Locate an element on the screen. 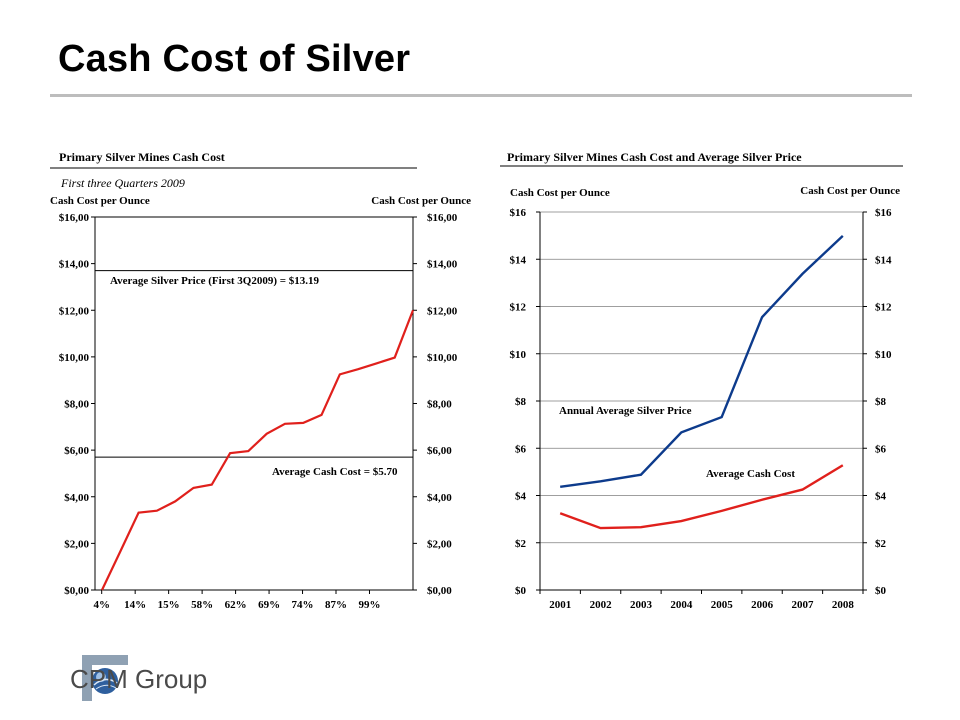  cpm-group-logo is located at coordinates (105, 678).